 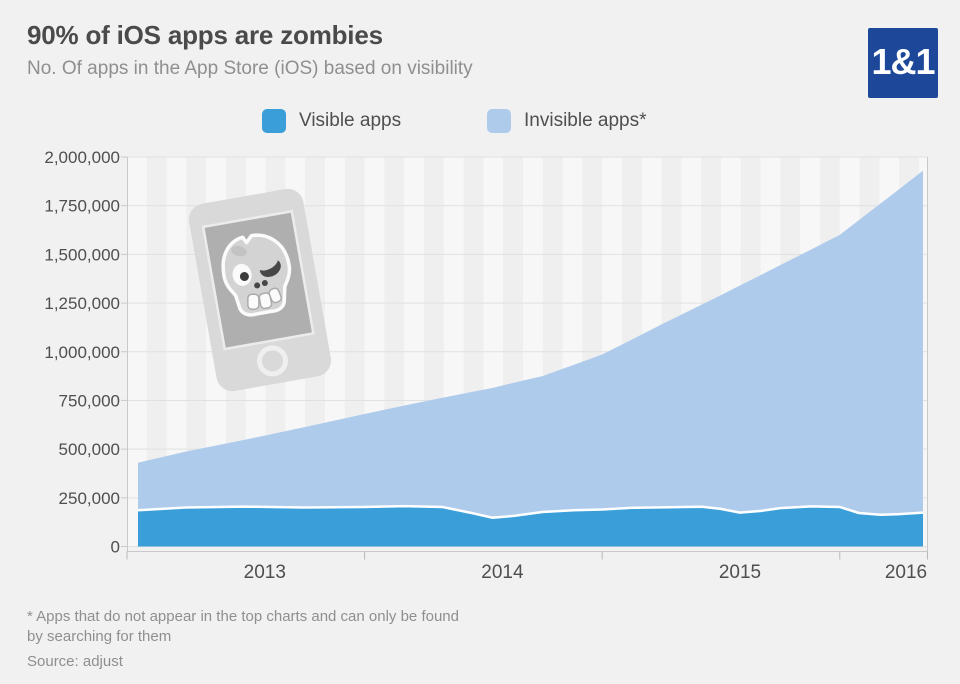 I want to click on svg-text: 2013, so click(x=265, y=572).